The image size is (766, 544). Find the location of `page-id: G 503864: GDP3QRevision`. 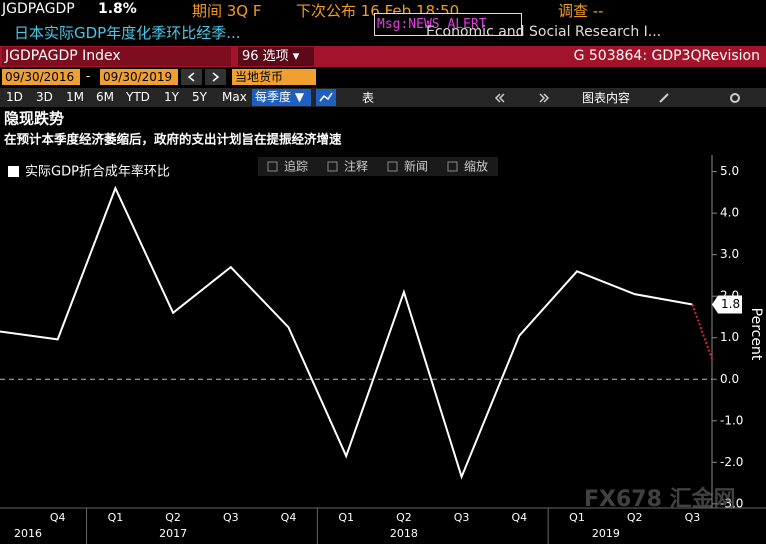

page-id: G 503864: GDP3QRevision is located at coordinates (666, 56).